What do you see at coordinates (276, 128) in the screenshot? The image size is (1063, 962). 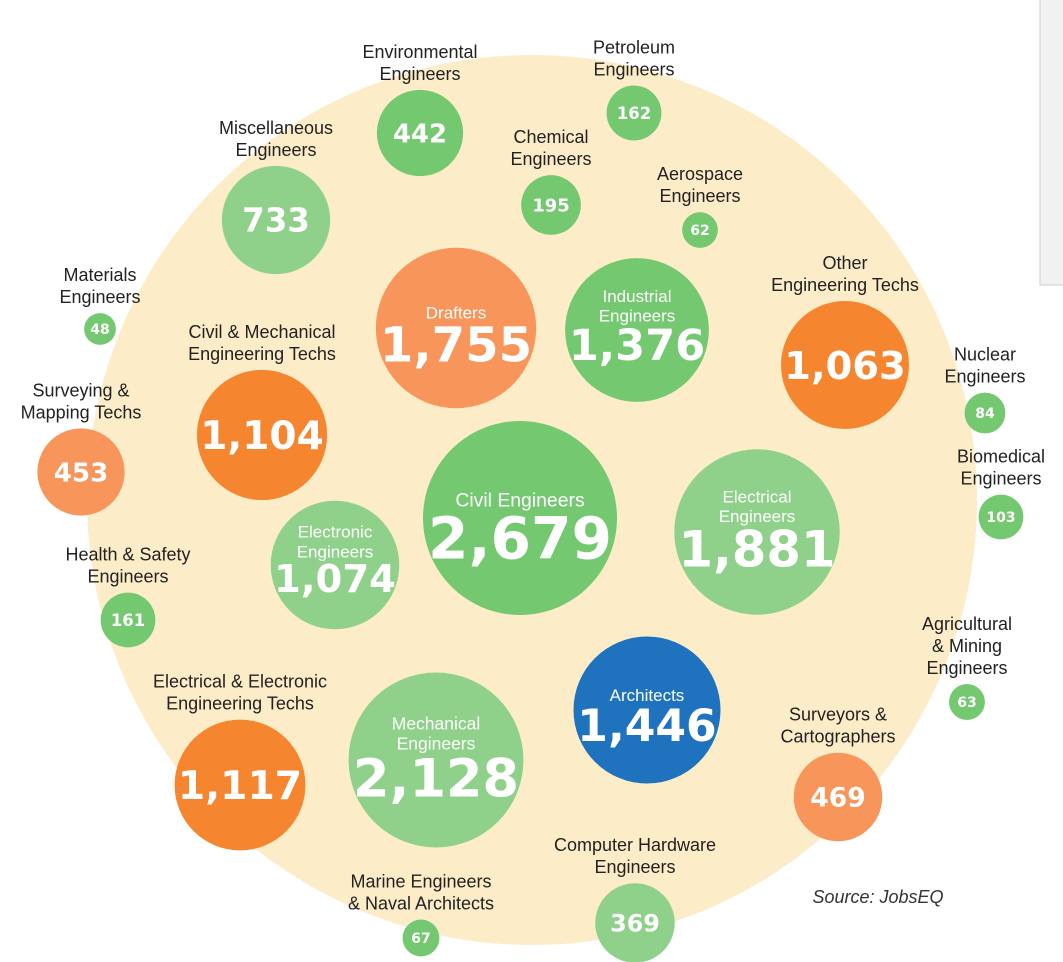 I see `name-line: Miscellaneous` at bounding box center [276, 128].